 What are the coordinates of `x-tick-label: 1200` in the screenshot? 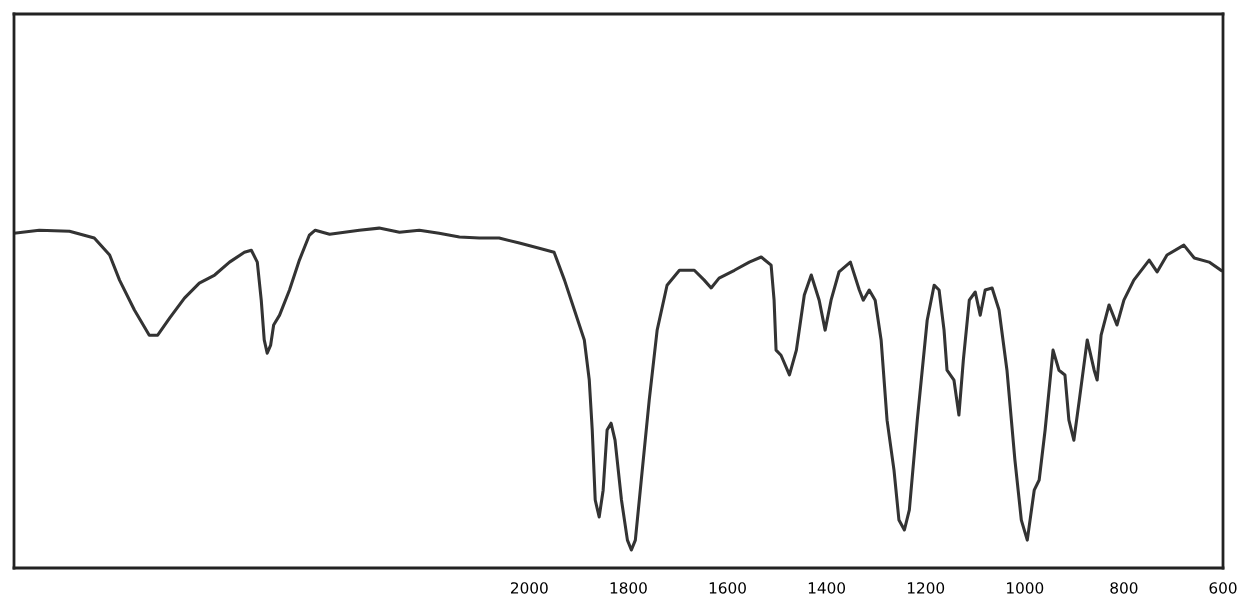 It's located at (926, 588).